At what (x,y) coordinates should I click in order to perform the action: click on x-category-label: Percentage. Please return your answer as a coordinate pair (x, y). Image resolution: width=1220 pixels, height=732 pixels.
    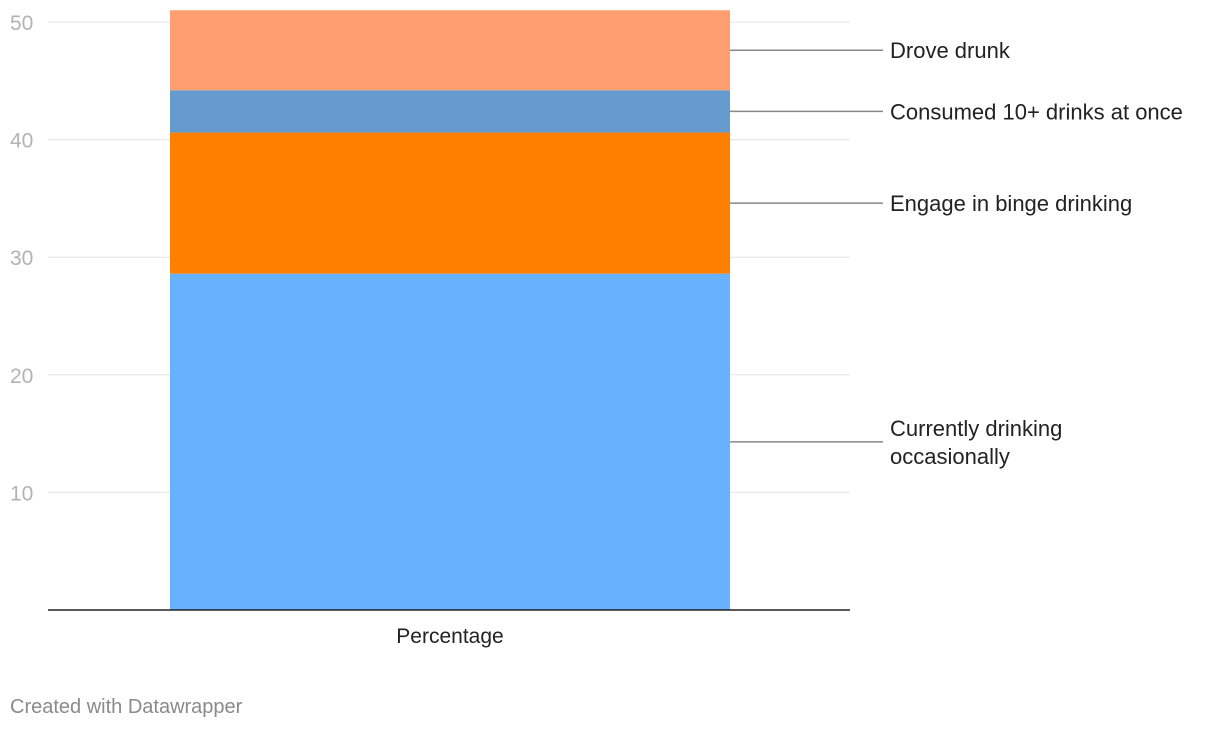
    Looking at the image, I should click on (449, 636).